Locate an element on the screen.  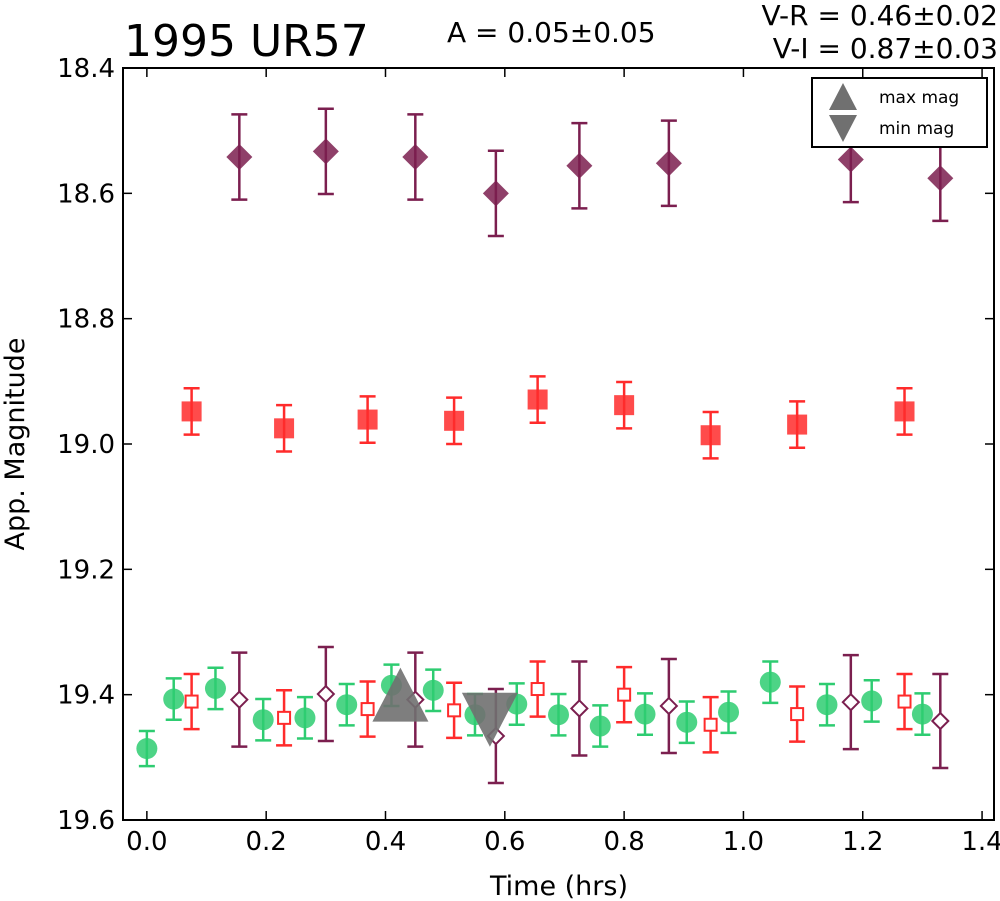
x-tick-label: 0.8 is located at coordinates (623, 842).